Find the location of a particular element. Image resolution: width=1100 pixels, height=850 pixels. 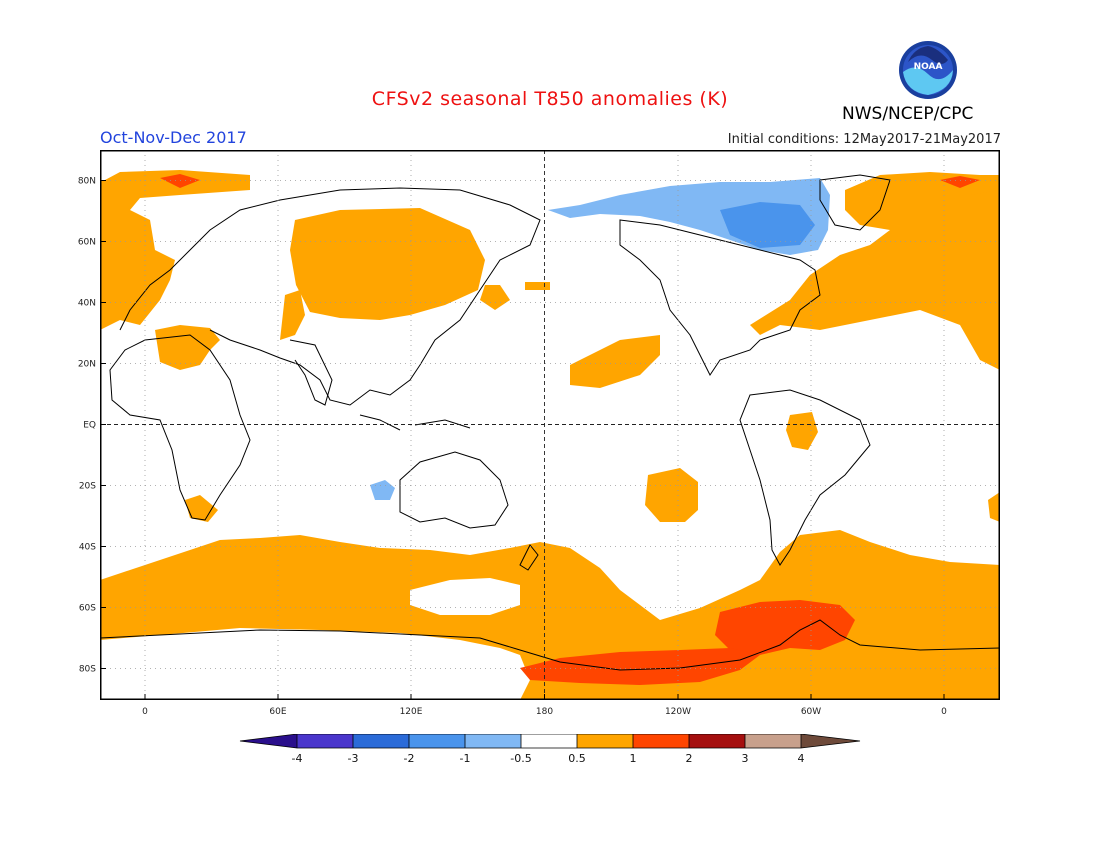

legend-tick-label: 4 is located at coordinates (801, 758).